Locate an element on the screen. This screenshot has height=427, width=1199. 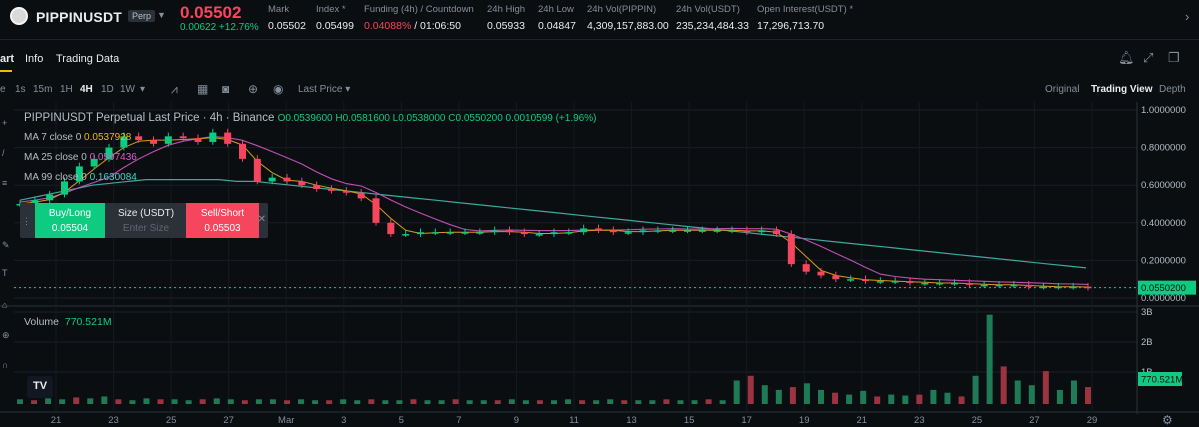
layout-icon: ▦ is located at coordinates (203, 89).